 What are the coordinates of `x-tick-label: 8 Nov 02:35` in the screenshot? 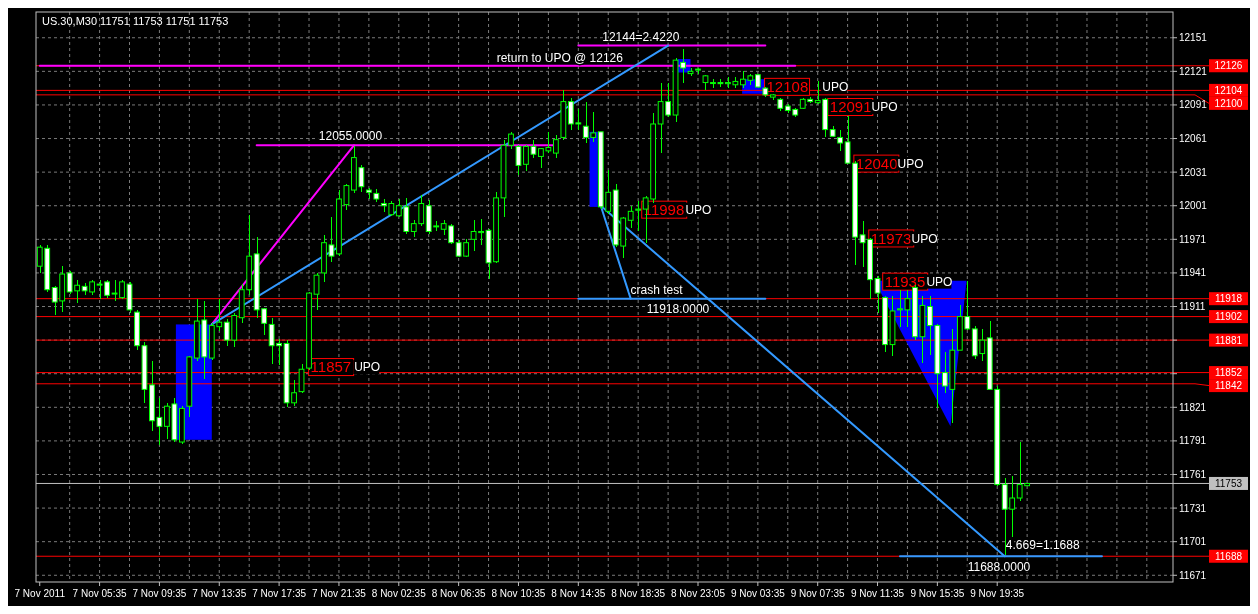 It's located at (399, 593).